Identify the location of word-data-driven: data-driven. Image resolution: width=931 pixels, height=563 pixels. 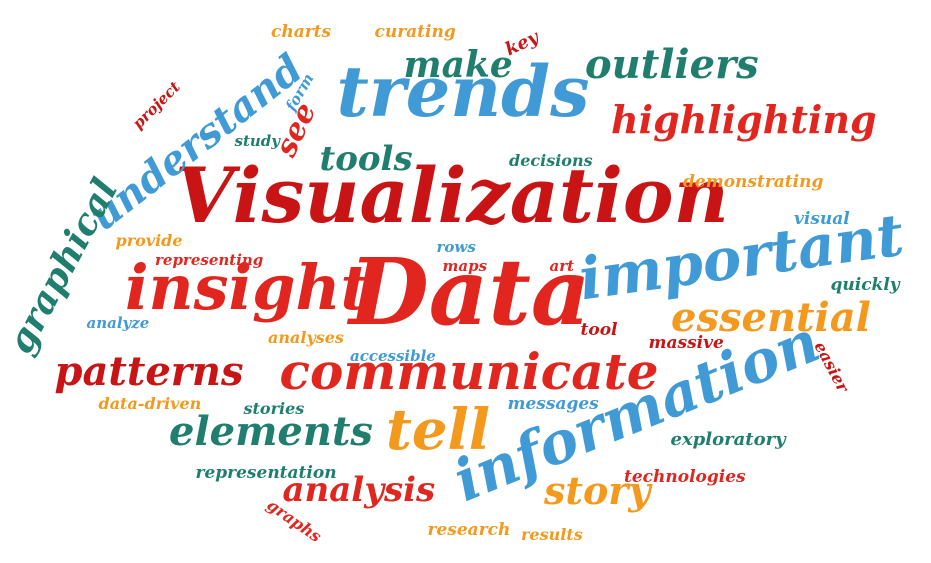
(150, 403).